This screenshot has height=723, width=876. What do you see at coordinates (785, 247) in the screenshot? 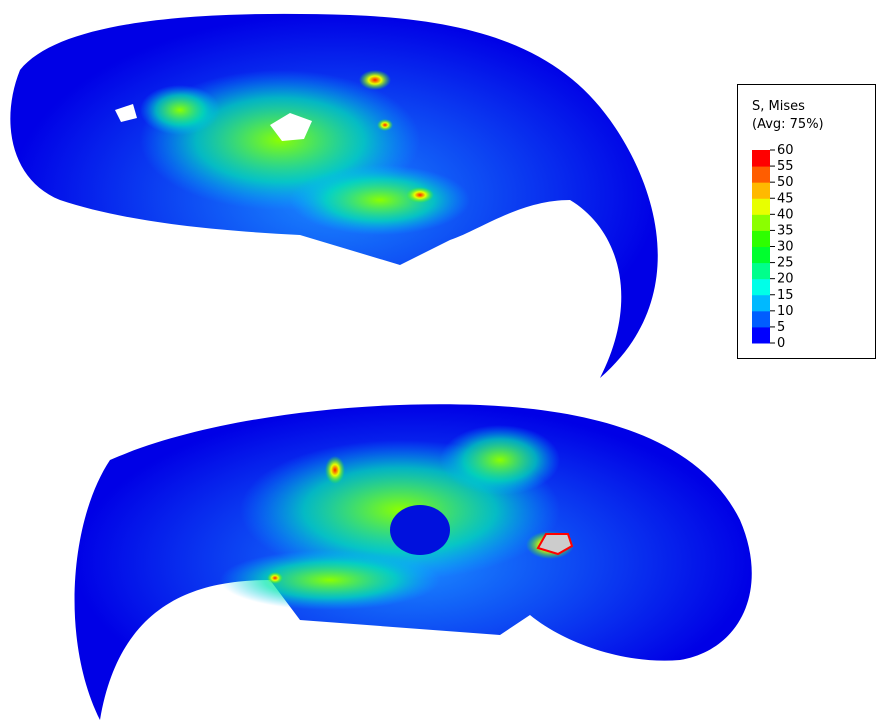
I see `tick-label: 30` at bounding box center [785, 247].